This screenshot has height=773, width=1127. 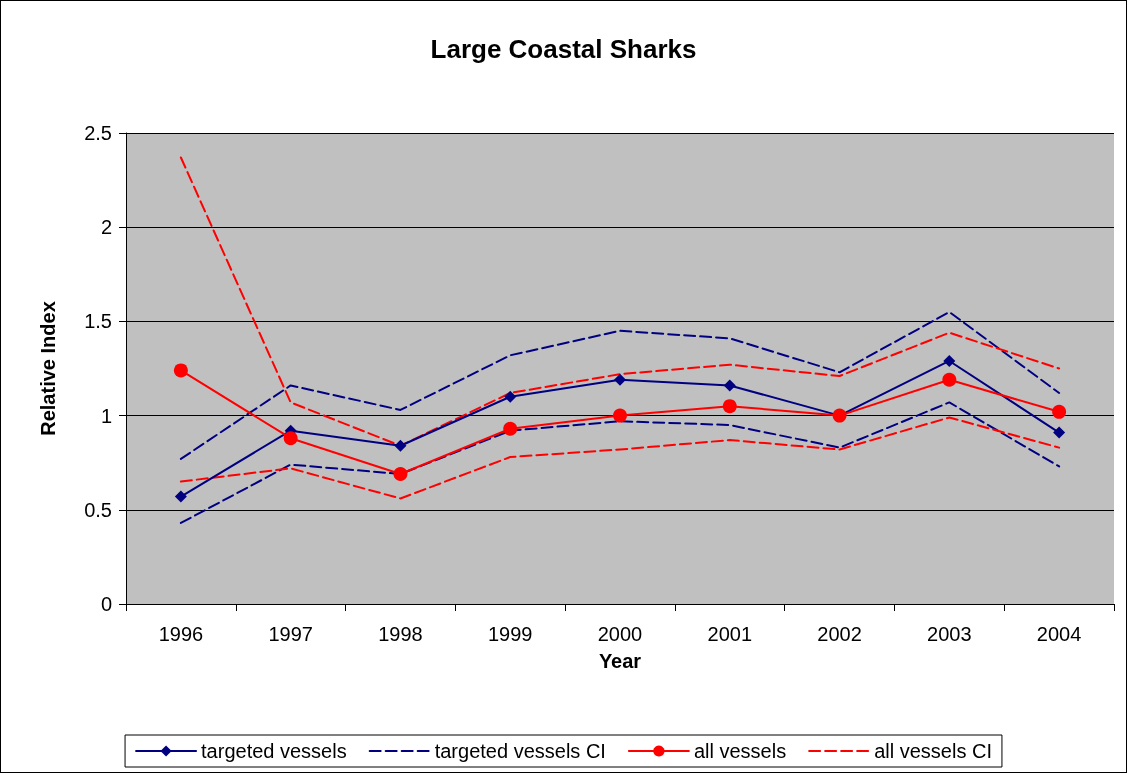 I want to click on x-tick-label: 1996, so click(x=181, y=634).